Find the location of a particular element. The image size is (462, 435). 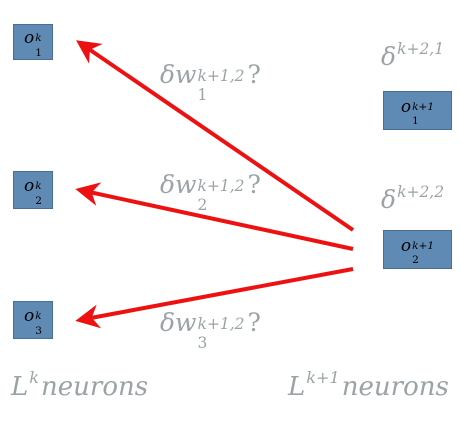

right-neuron-2: o k+1 2 is located at coordinates (417, 249).